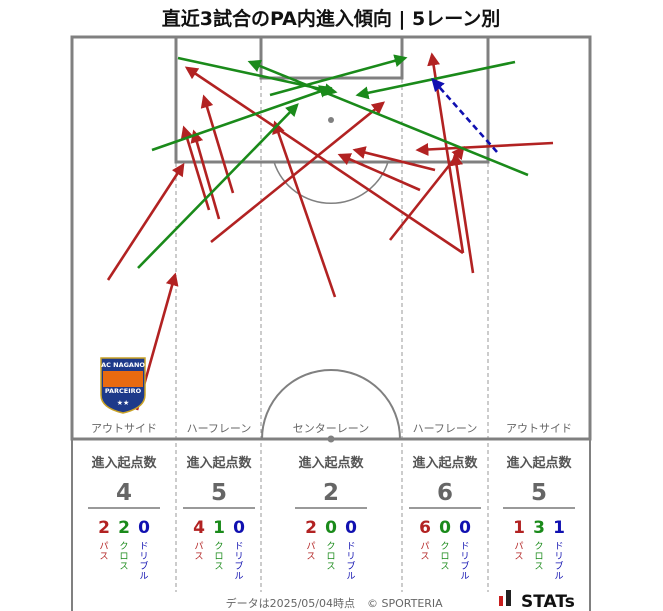  I want to click on badge-stars: ★★, so click(123, 403).